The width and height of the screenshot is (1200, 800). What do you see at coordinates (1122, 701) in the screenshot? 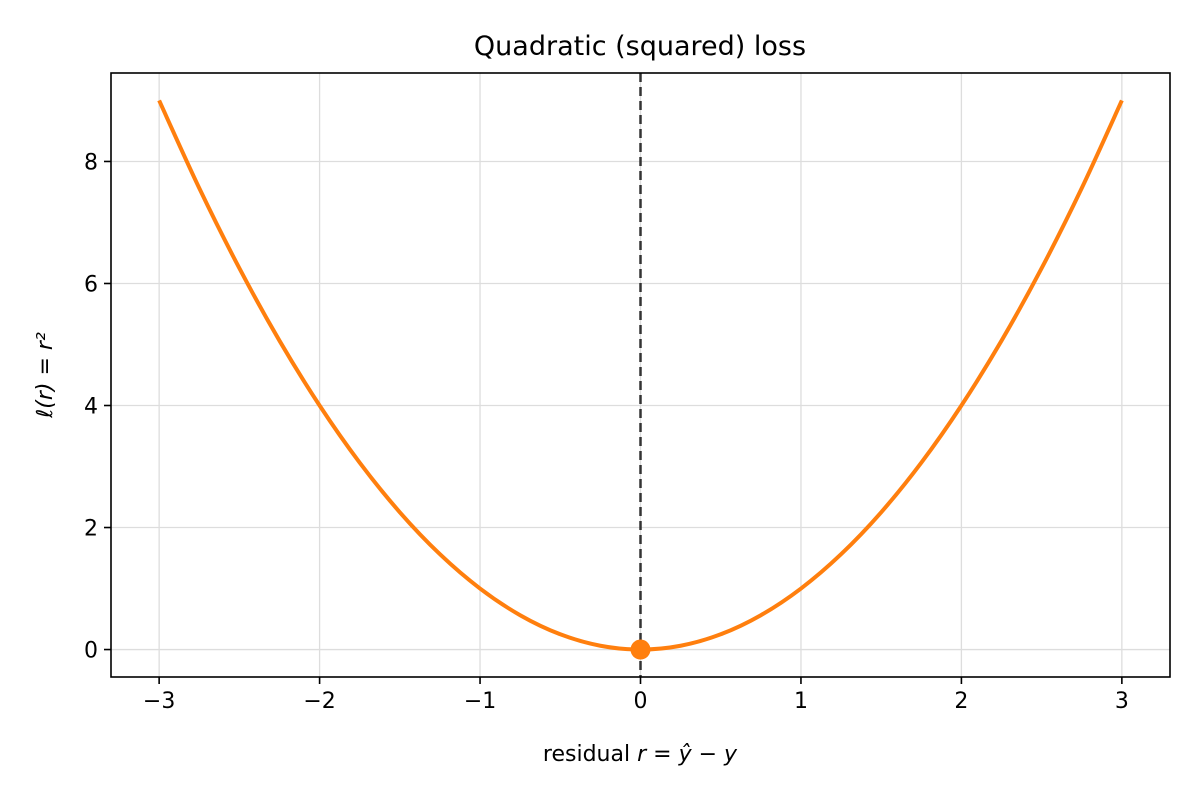
I see `x-tick-label: 3` at bounding box center [1122, 701].